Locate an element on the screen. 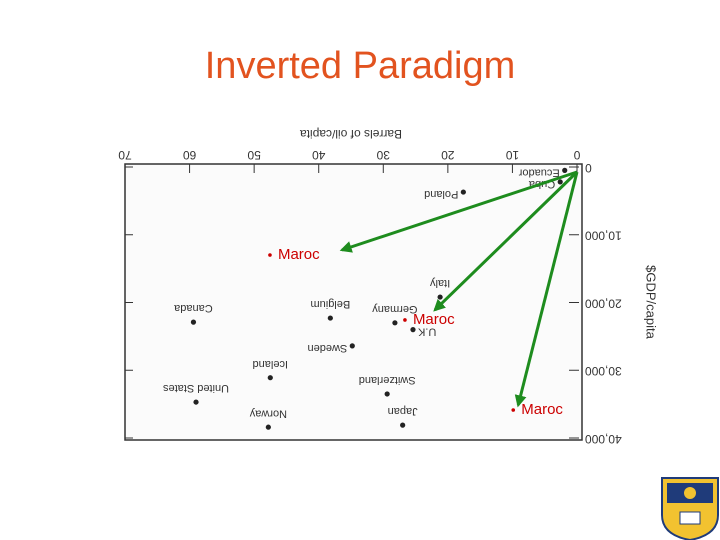 Image resolution: width=720 pixels, height=540 pixels. y-axis-label: $GDP/capita is located at coordinates (651, 302).